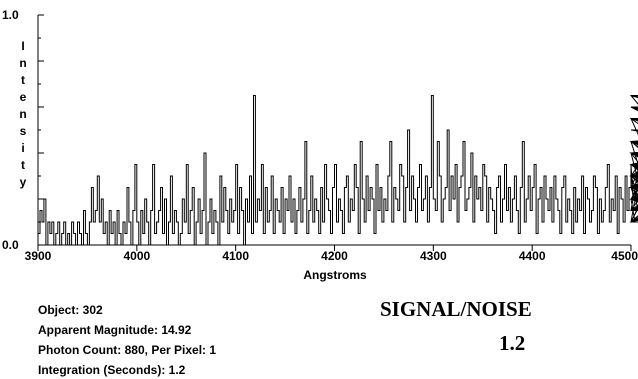 This screenshot has height=379, width=638. I want to click on x-tick-label: 4200, so click(334, 256).